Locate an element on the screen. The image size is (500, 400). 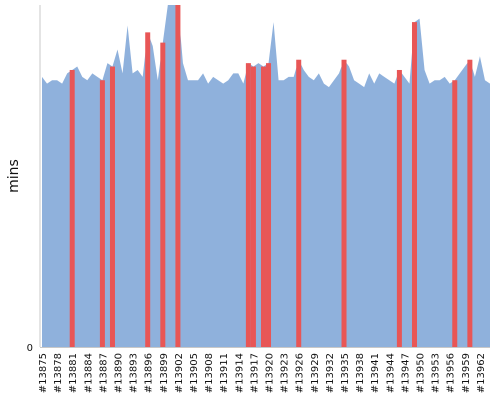
x-tick-label: #13929 is located at coordinates (315, 373).